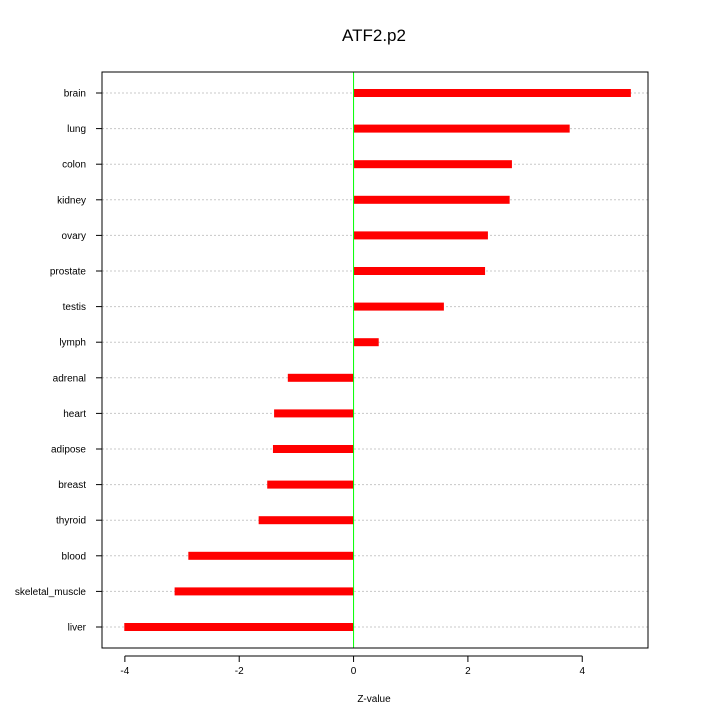 This screenshot has width=720, height=720. Describe the element at coordinates (74, 556) in the screenshot. I see `category-label: blood` at that location.